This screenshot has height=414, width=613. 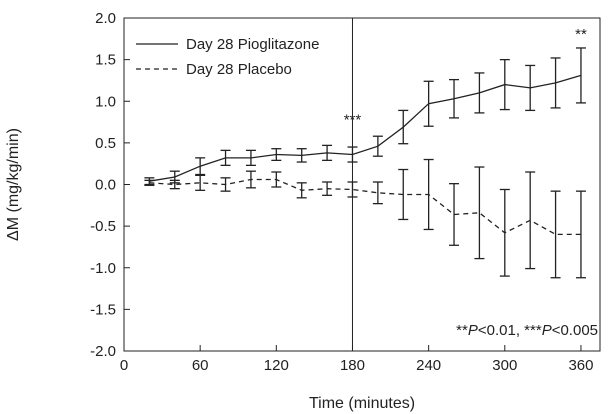 What do you see at coordinates (473, 330) in the screenshot?
I see `sig-p-1: P` at bounding box center [473, 330].